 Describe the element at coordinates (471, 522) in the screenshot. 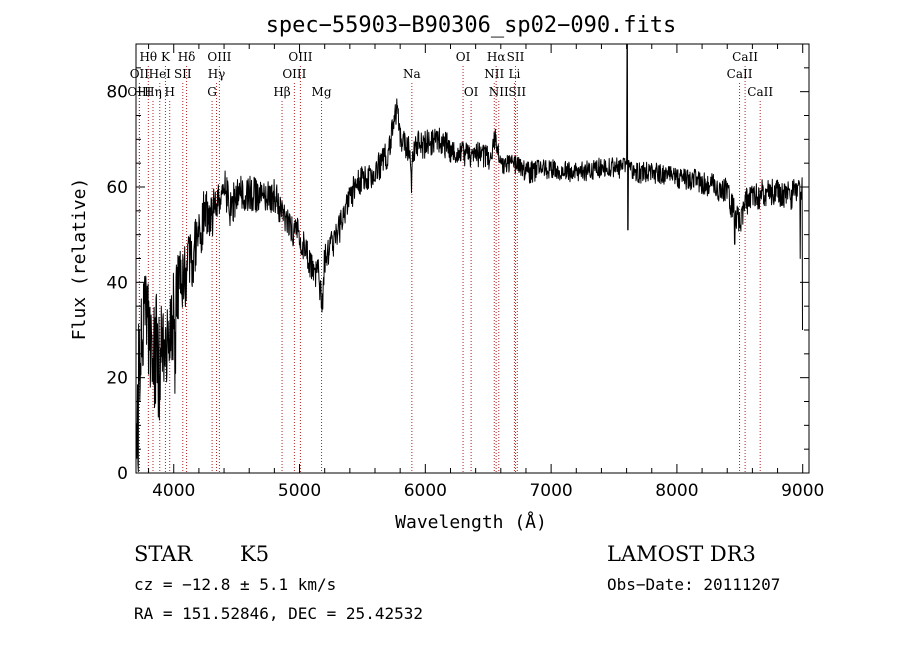

I see `x-axis-label: Wavelength (Å)` at that location.